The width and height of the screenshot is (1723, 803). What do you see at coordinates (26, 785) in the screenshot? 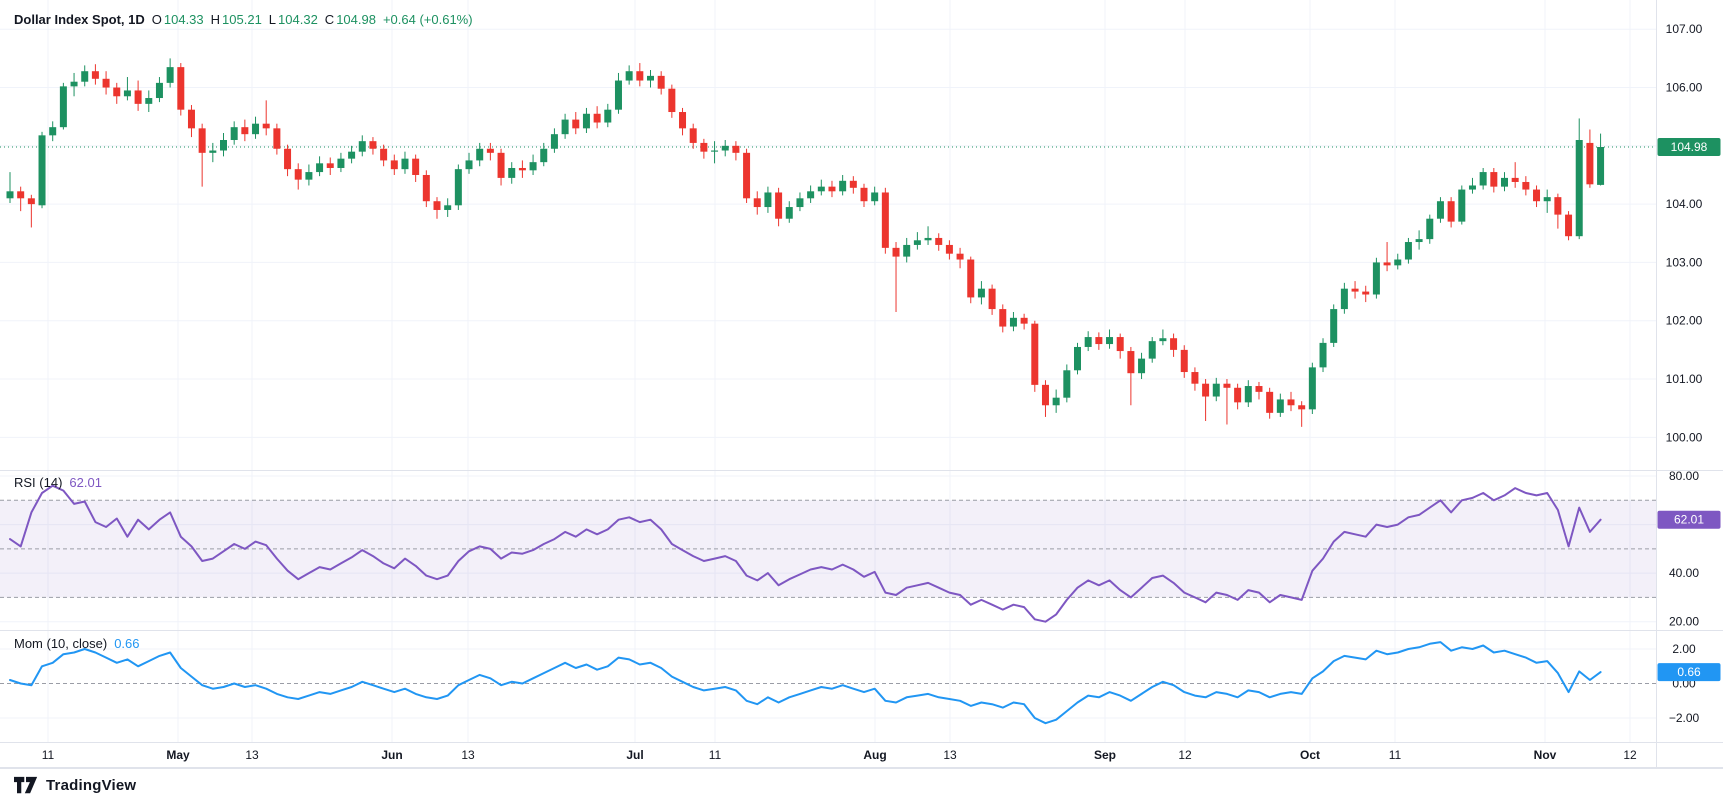
I see `tradingview-logo-icon` at bounding box center [26, 785].